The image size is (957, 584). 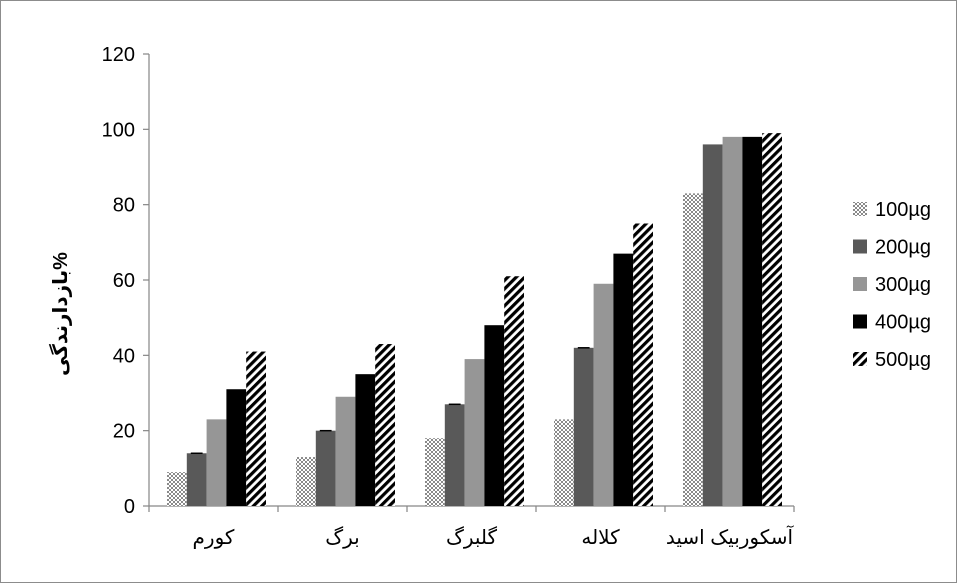 I want to click on x-category-label: گلبرگ, so click(x=472, y=537).